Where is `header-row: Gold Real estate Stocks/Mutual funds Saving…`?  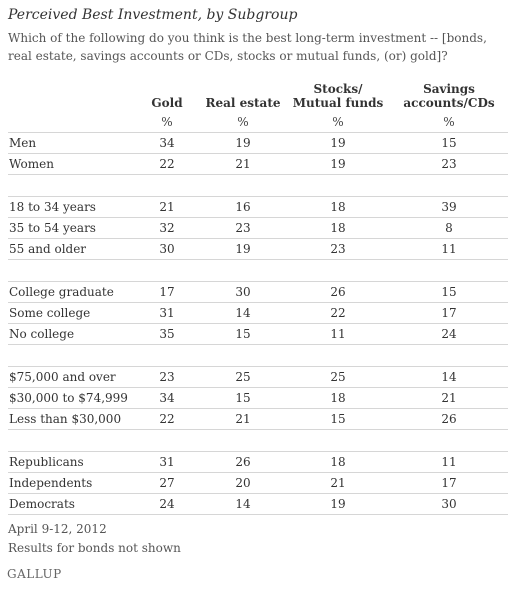
header-row: Gold Real estate Stocks/Mutual funds Saving… is located at coordinates (258, 97).